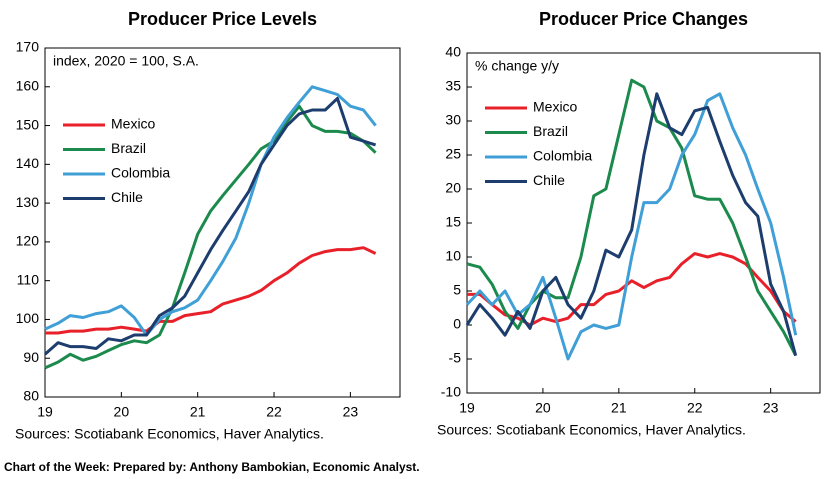 The image size is (826, 479). I want to click on y-tick-label: 160, so click(28, 85).